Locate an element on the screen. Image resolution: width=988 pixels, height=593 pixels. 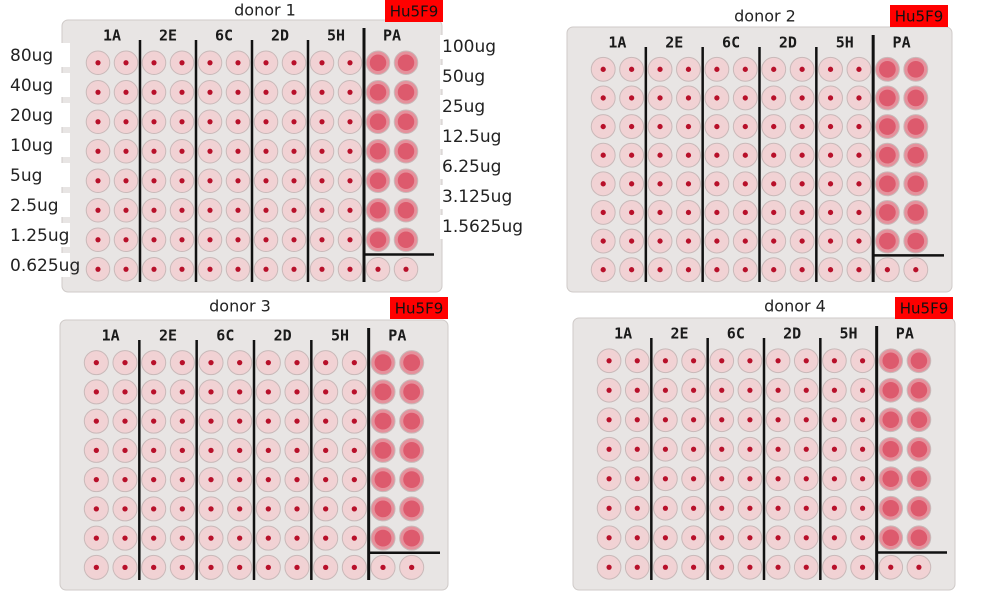
right-label: 25ug is located at coordinates (463, 107).